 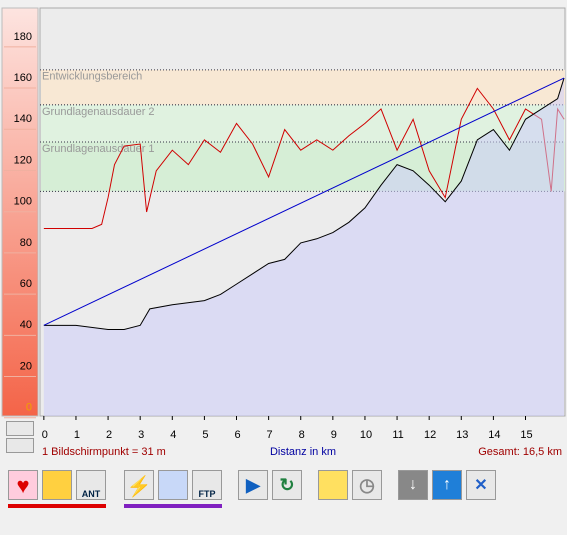 I want to click on scroll-down, so click(x=20, y=445).